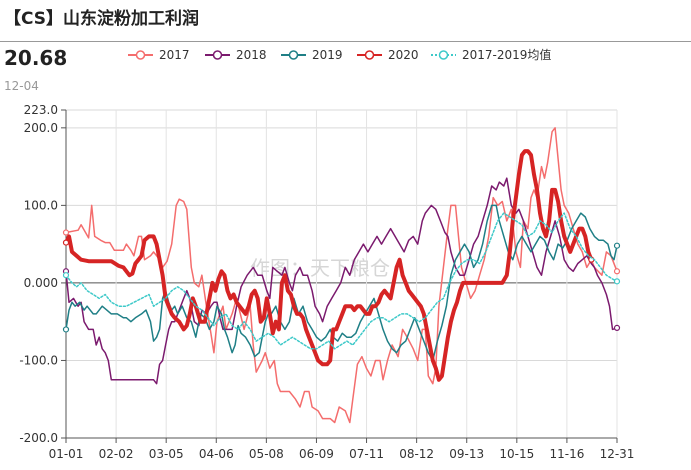 The image size is (691, 470). I want to click on title-divider, so click(345, 41).